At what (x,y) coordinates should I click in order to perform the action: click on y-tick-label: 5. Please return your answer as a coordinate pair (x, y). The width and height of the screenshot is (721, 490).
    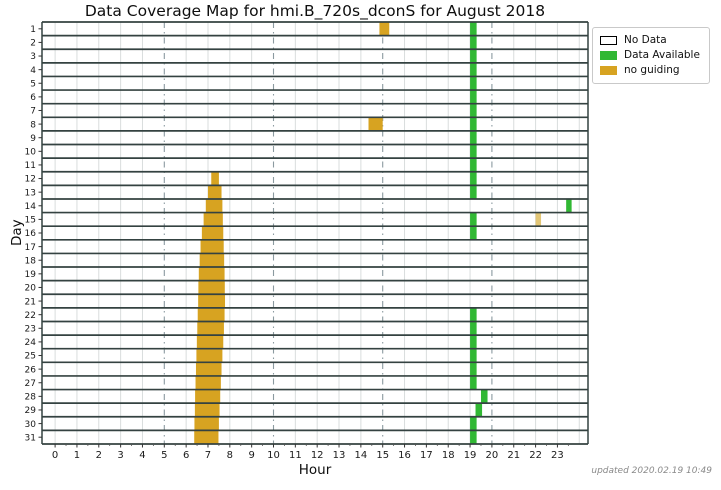
    Looking at the image, I should click on (33, 84).